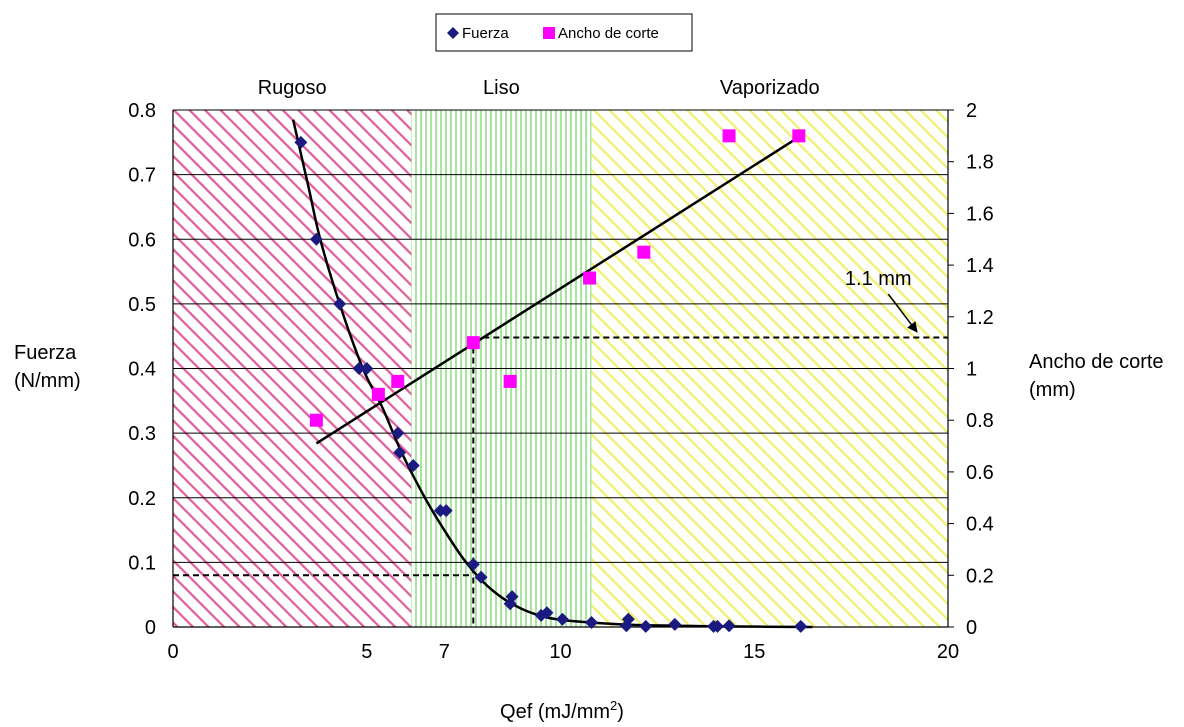 The image size is (1184, 727). What do you see at coordinates (47, 381) in the screenshot?
I see `y-axis-left-label-line-2: (N/mm)` at bounding box center [47, 381].